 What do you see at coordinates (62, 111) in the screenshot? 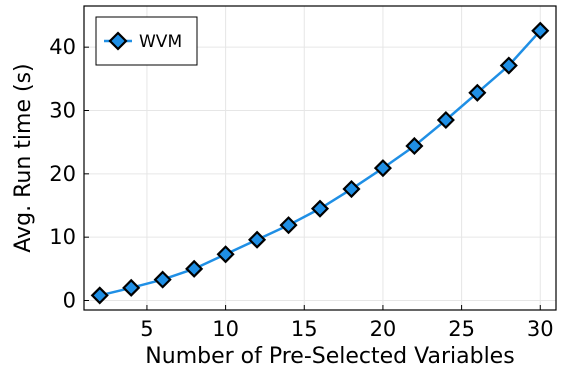
I see `y-tick-label: 30` at bounding box center [62, 111].